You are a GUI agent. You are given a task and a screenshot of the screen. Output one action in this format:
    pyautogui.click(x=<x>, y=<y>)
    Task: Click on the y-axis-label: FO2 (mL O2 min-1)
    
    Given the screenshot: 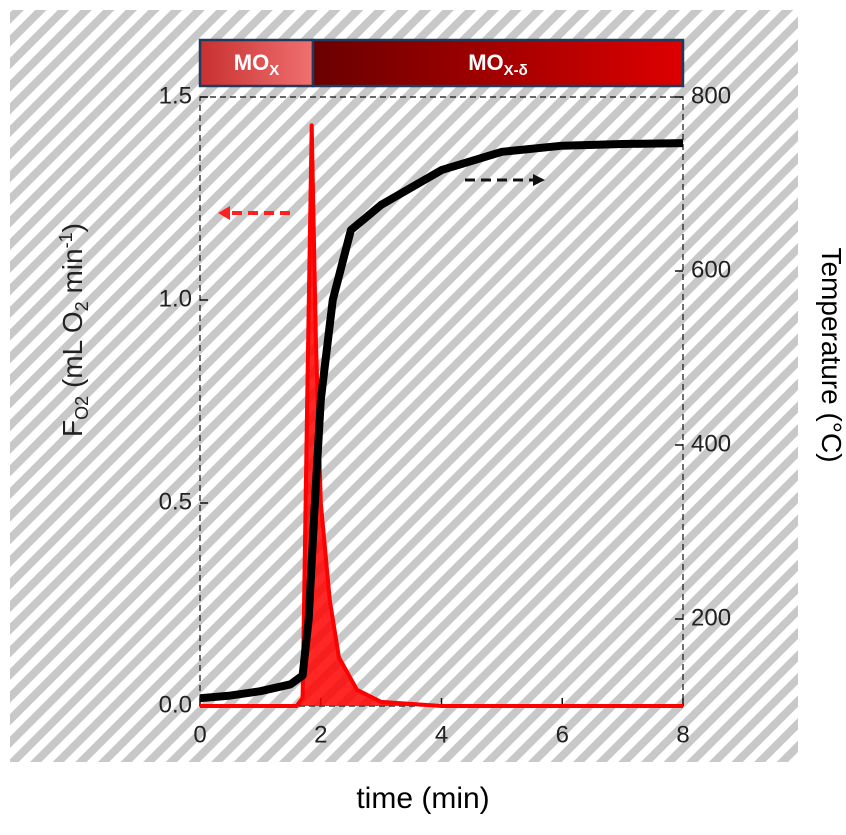 What is the action you would take?
    pyautogui.click(x=74, y=330)
    